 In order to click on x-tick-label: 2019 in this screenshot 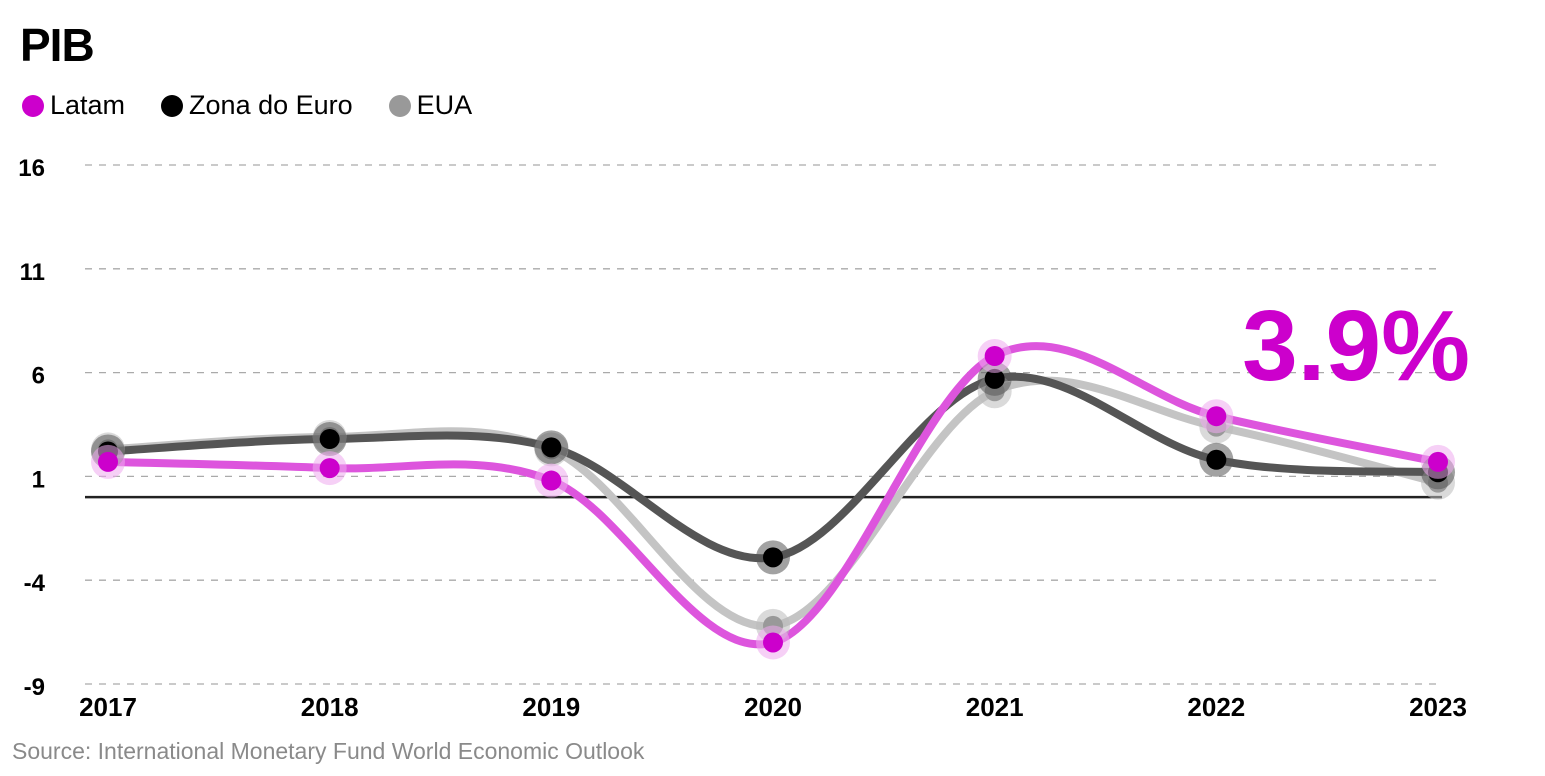, I will do `click(551, 707)`.